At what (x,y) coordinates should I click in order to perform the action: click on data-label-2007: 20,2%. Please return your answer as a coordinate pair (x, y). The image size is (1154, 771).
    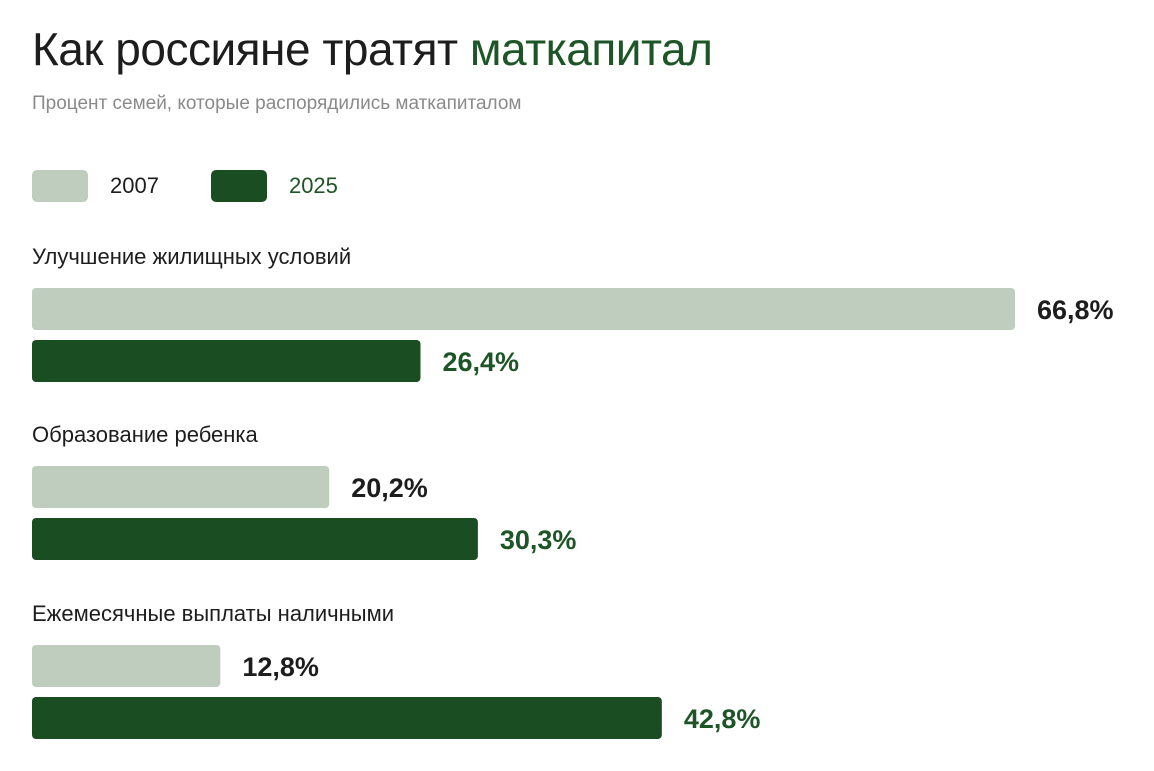
    Looking at the image, I should click on (389, 488).